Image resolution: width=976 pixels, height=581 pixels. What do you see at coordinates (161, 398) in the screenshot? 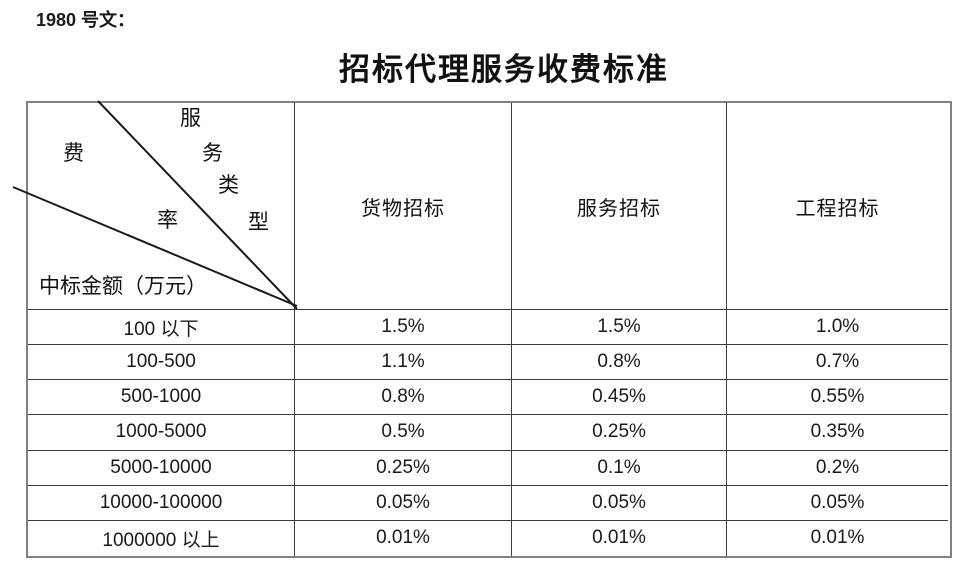
I see `row-label: 500-1000` at bounding box center [161, 398].